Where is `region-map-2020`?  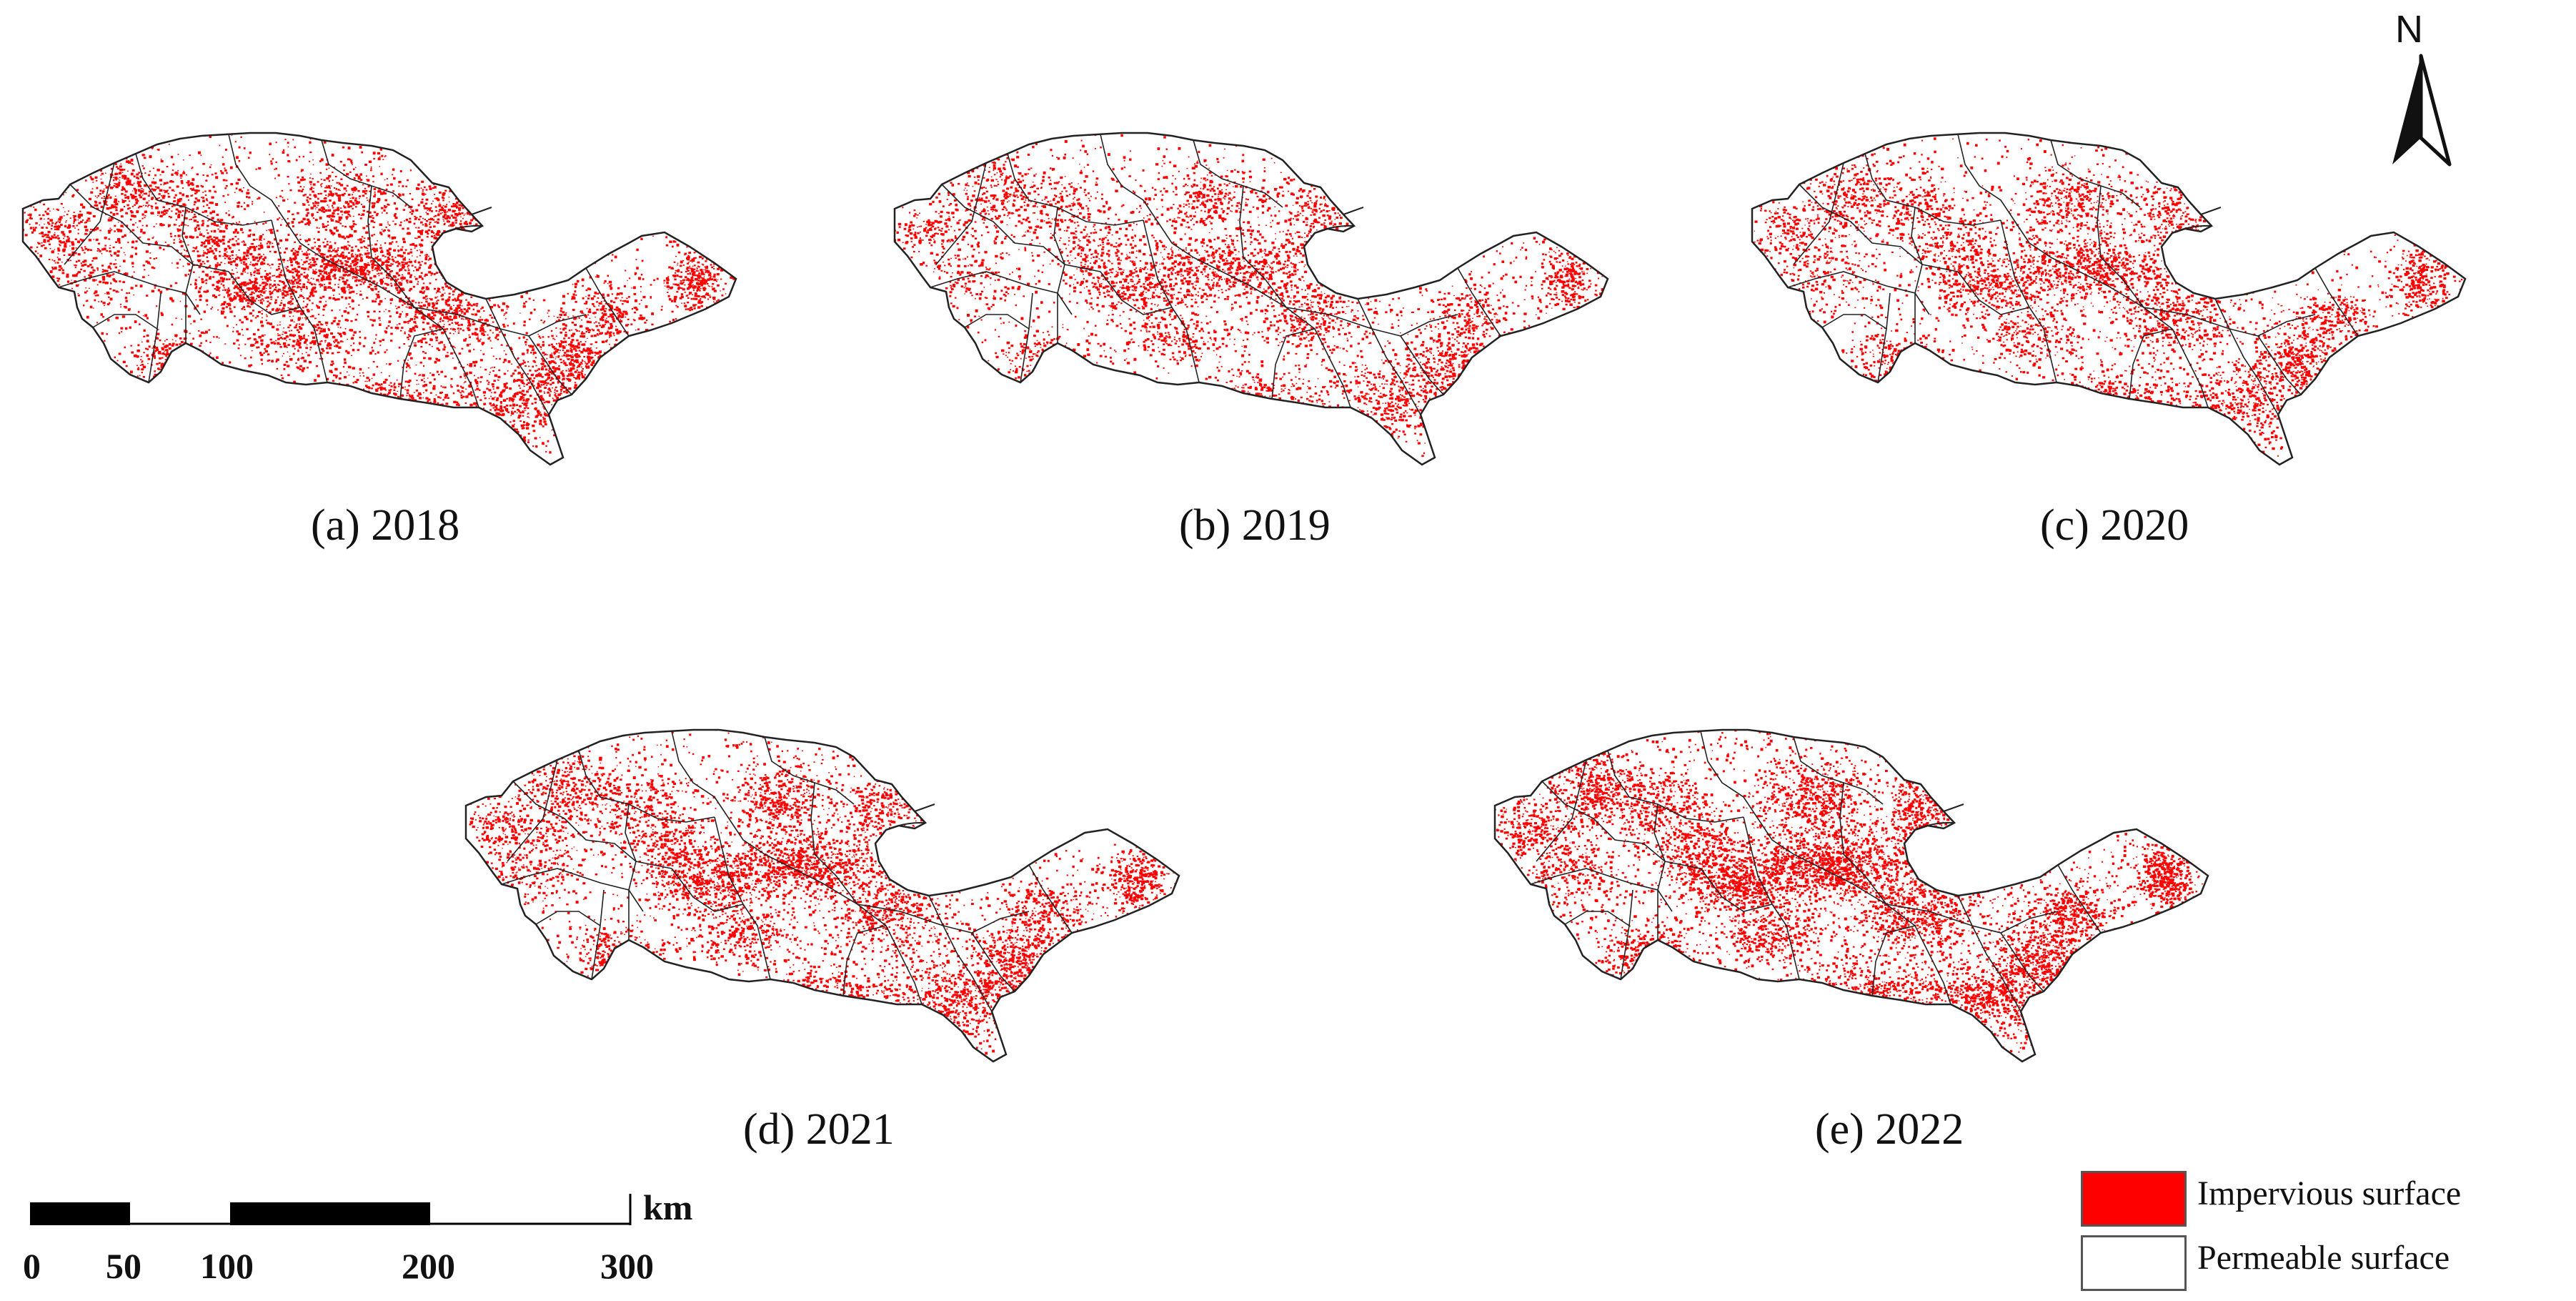 region-map-2020 is located at coordinates (2109, 299).